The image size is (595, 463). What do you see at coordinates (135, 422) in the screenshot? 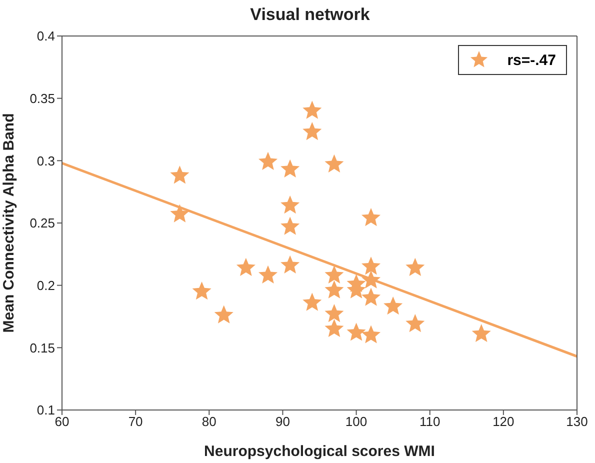
I see `x-tick-label: 70` at bounding box center [135, 422].